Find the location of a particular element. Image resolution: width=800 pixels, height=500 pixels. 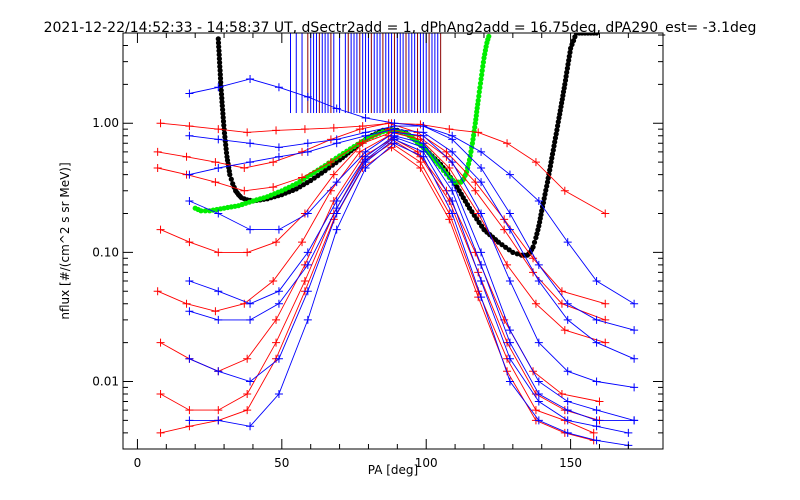

x-tick-label: 150 is located at coordinates (570, 463).